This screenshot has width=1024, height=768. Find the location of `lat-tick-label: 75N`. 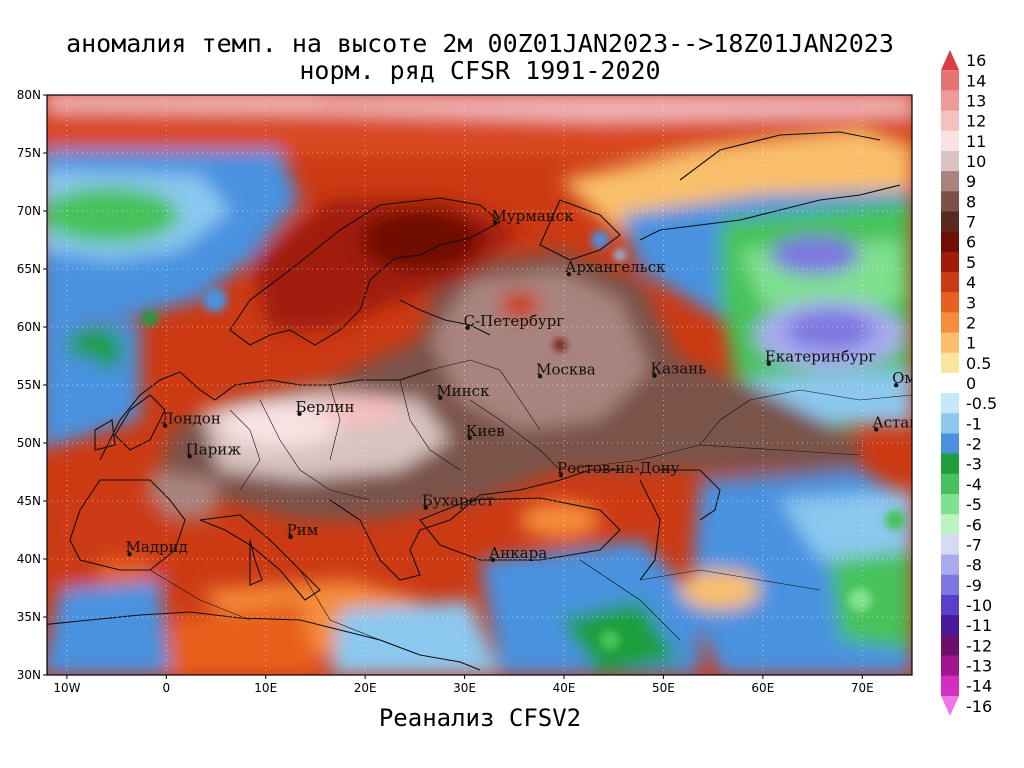

lat-tick-label: 75N is located at coordinates (29, 153).